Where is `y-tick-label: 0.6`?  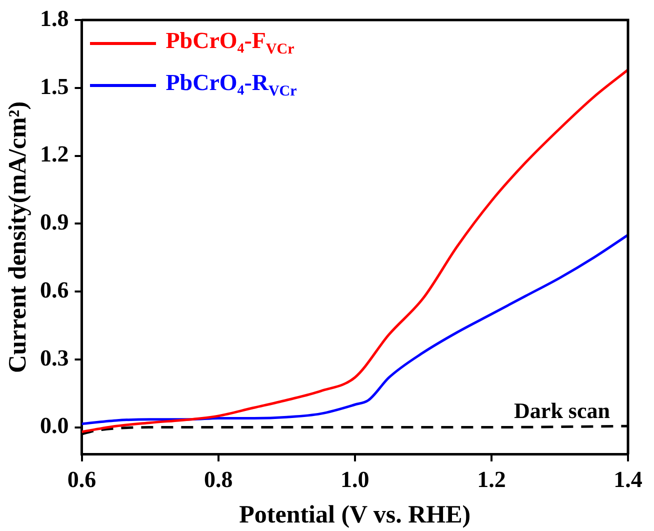 y-tick-label: 0.6 is located at coordinates (54, 289).